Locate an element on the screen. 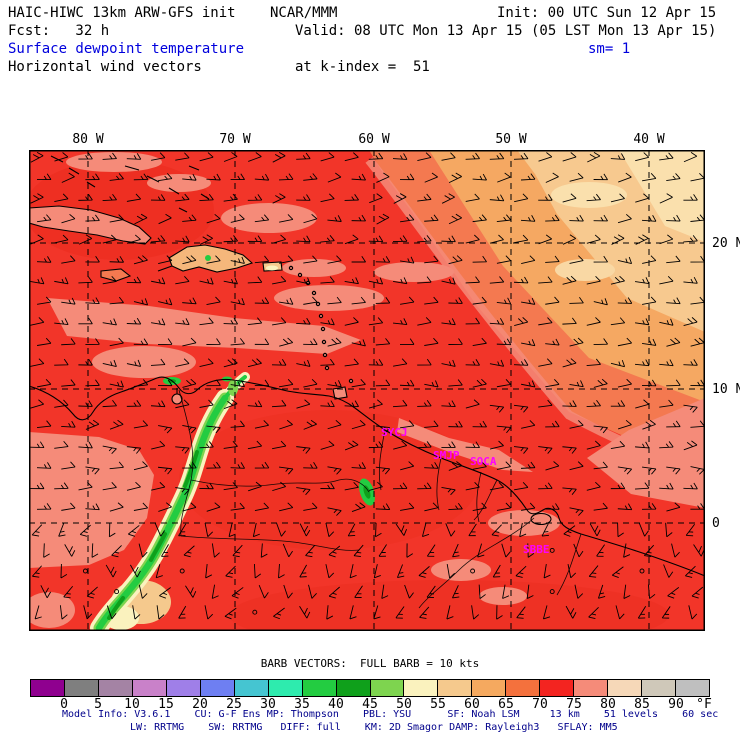 Image resolution: width=740 pixels, height=740 pixels. fcst-hour: Fcst: 32 h is located at coordinates (59, 31).